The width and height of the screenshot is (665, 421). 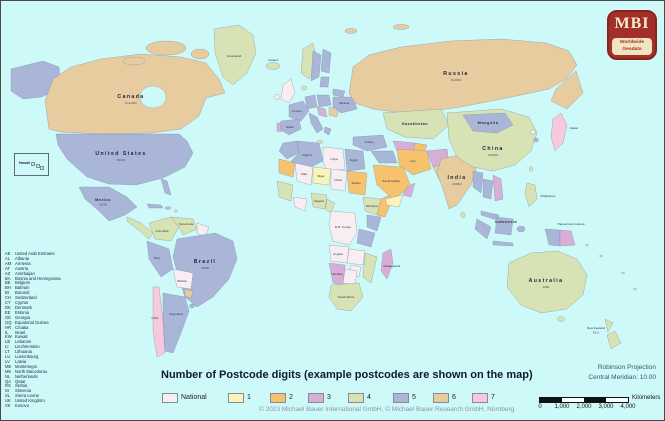 What do you see at coordinates (356, 257) in the screenshot?
I see `country-zambia` at bounding box center [356, 257].